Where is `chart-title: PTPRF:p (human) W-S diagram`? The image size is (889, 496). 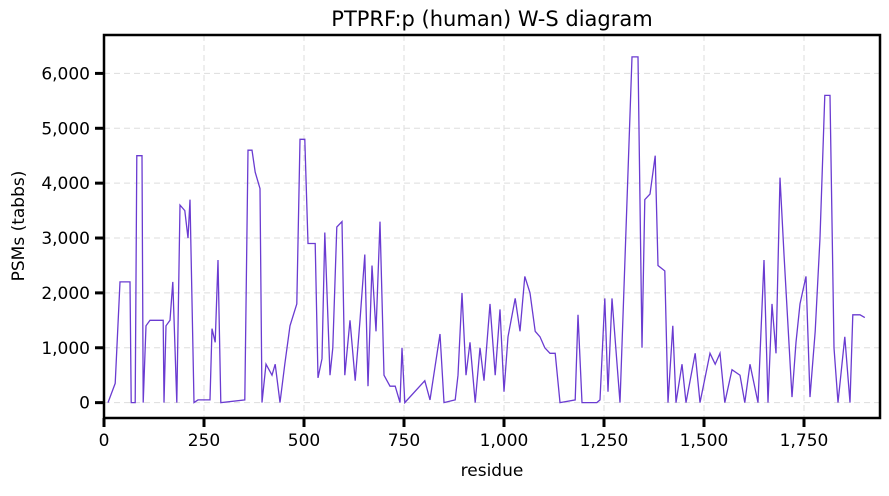 chart-title: PTPRF:p (human) W-S diagram is located at coordinates (491, 19).